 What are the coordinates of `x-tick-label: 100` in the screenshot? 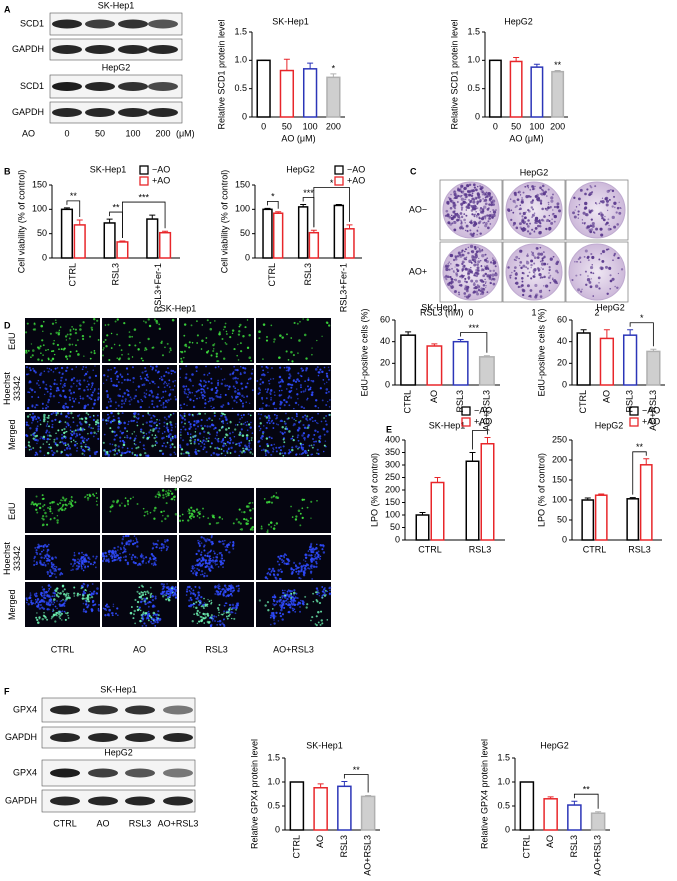 It's located at (536, 126).